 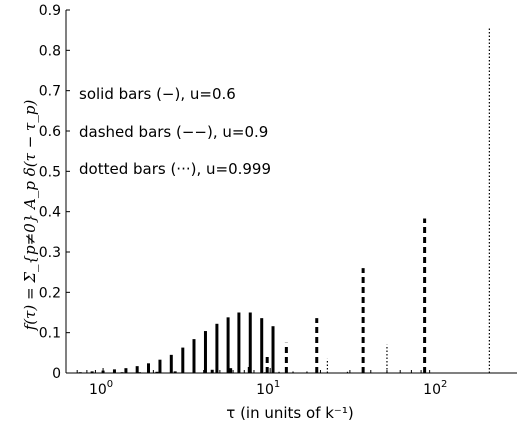 I want to click on annotation-dotted: dotted bars (···), u=0.999, so click(x=175, y=169).